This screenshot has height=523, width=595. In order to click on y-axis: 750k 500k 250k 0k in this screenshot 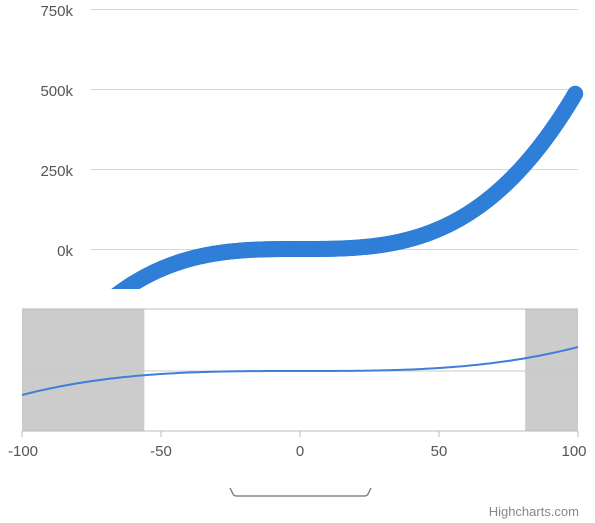, I will do `click(56, 131)`.